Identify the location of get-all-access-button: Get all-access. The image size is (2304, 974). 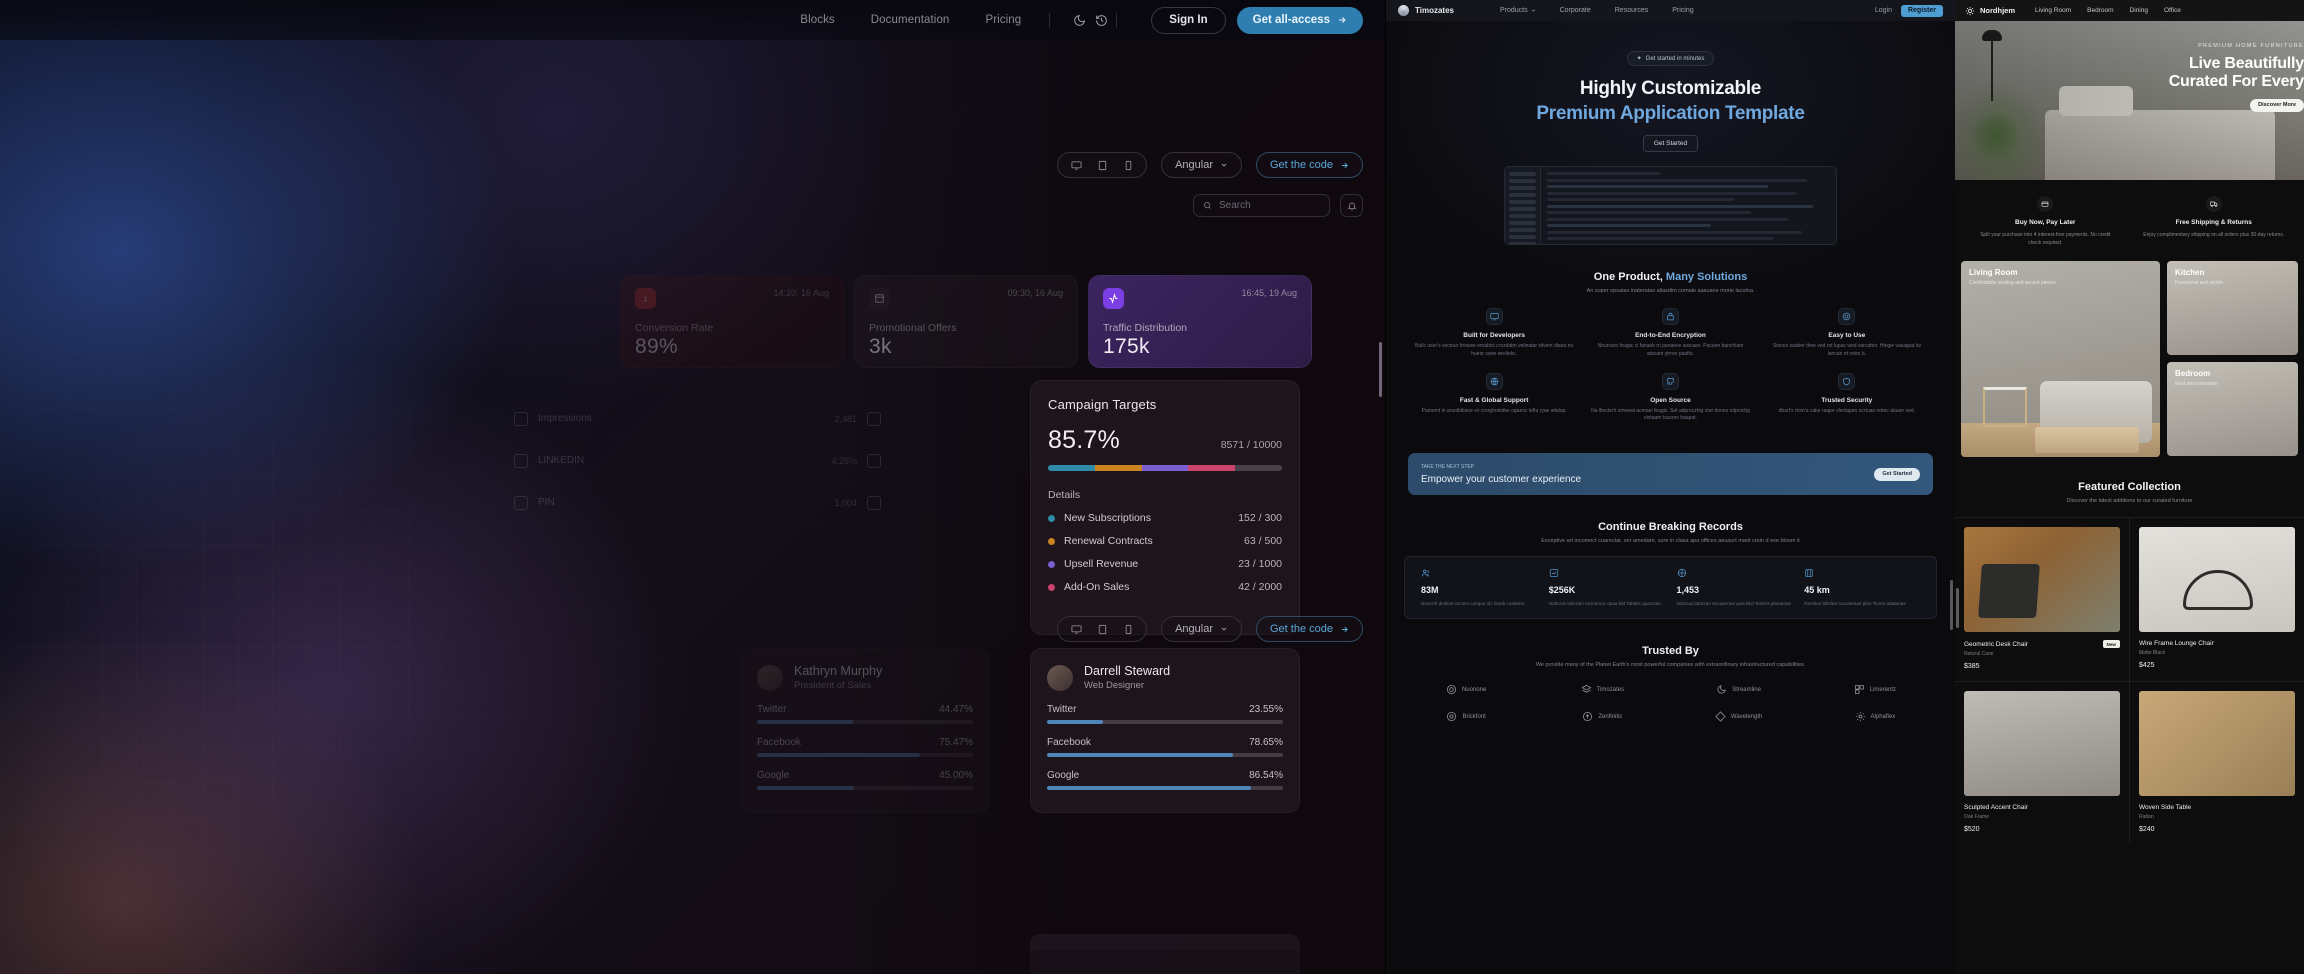
(1299, 20).